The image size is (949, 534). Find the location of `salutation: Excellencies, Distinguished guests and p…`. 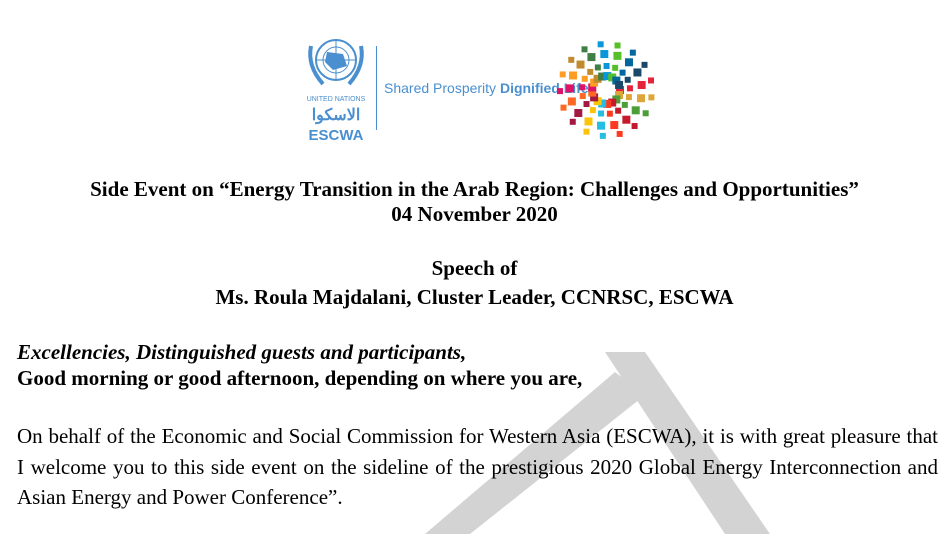

salutation: Excellencies, Distinguished guests and p… is located at coordinates (242, 352).